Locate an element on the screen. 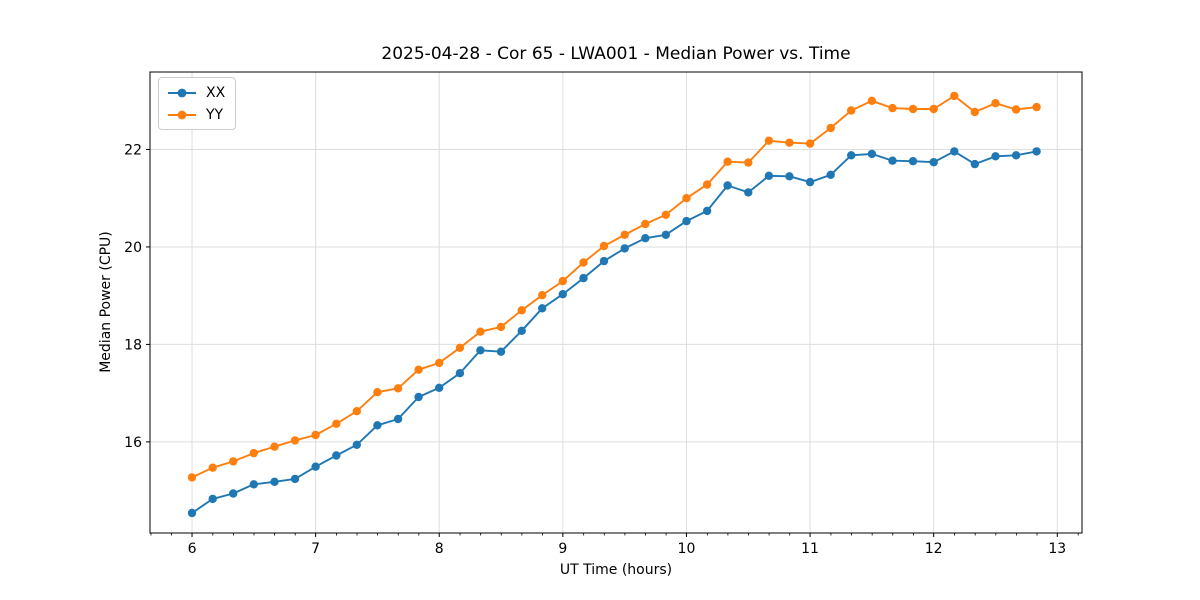 The height and width of the screenshot is (600, 1200). legend-item-yy: YY is located at coordinates (196, 114).